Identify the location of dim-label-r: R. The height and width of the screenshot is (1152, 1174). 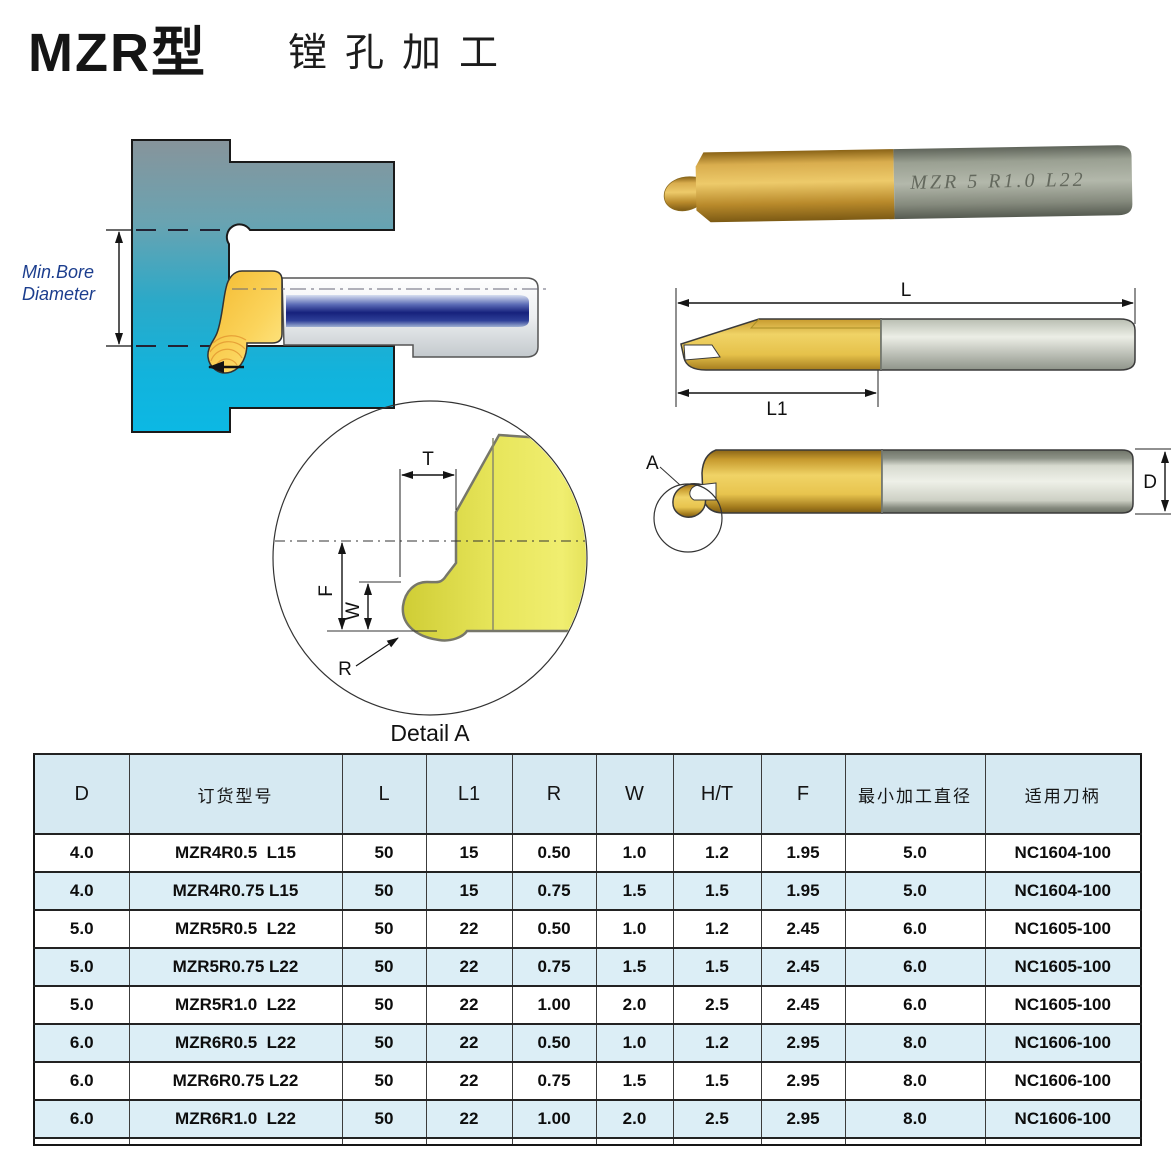
(345, 669).